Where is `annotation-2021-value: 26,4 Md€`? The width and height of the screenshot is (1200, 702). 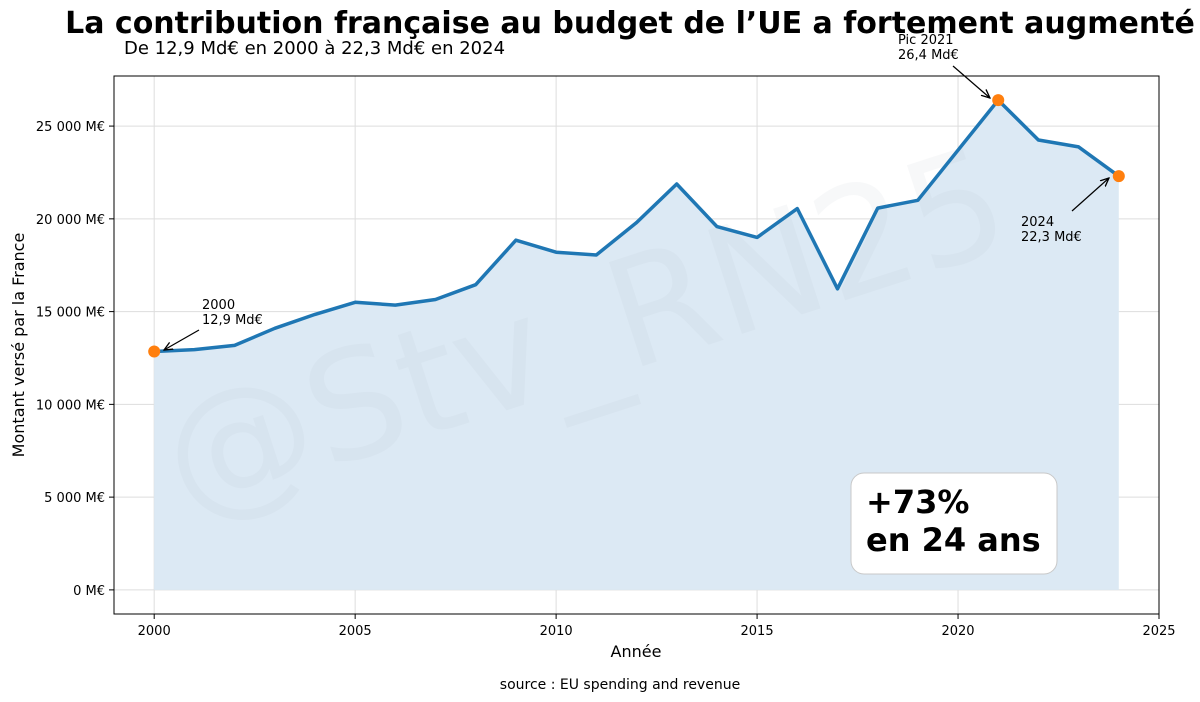 annotation-2021-value: 26,4 Md€ is located at coordinates (928, 55).